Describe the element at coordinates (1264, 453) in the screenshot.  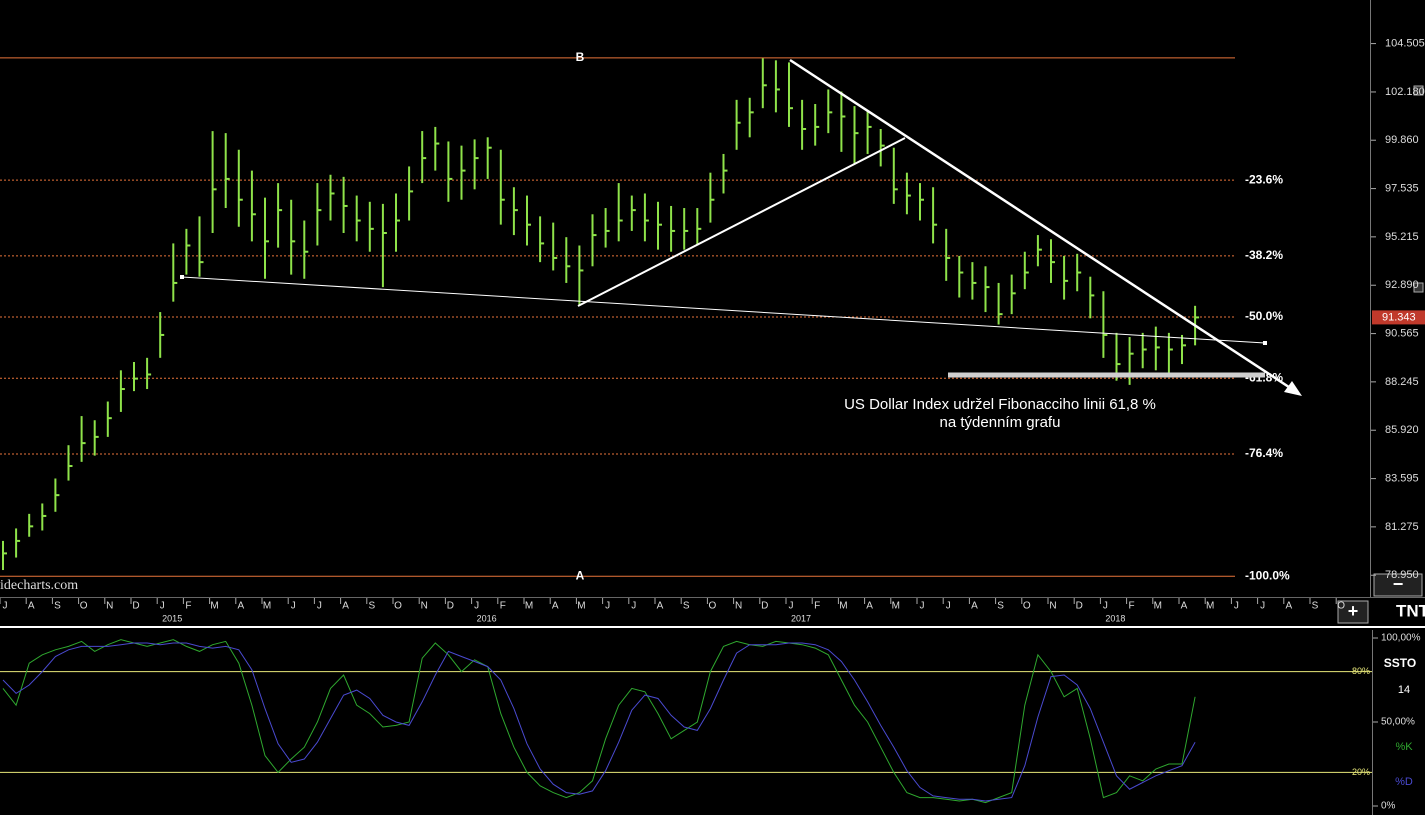
I see `fib-label: -76.4%` at that location.